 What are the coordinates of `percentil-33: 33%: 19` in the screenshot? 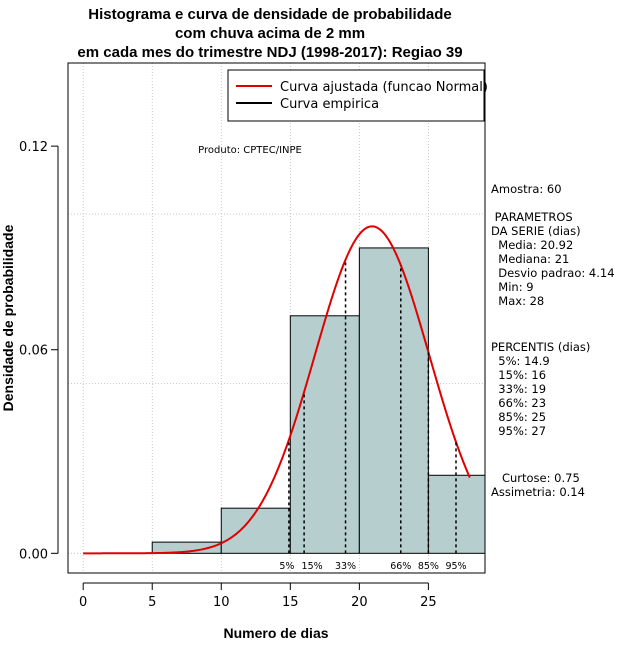 It's located at (519, 389).